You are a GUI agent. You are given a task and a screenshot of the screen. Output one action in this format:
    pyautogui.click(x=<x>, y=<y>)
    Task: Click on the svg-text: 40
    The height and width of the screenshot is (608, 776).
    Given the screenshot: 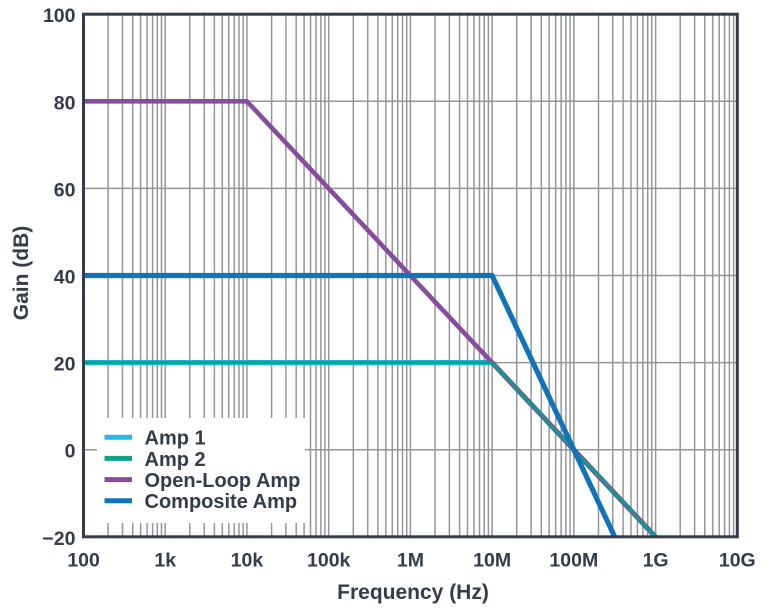 What is the action you would take?
    pyautogui.click(x=65, y=278)
    